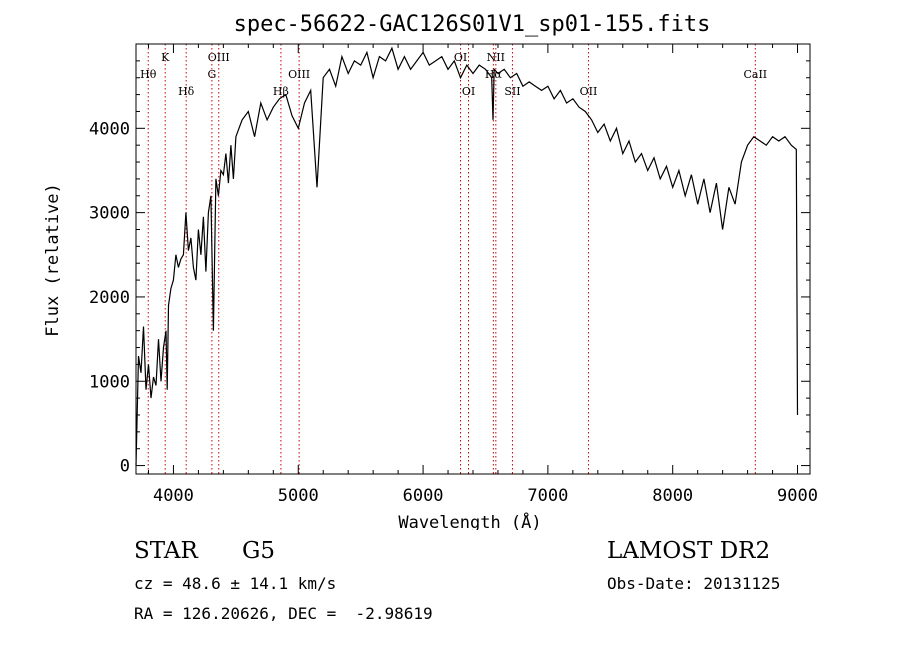  What do you see at coordinates (496, 57) in the screenshot?
I see `spectral-line-label: NII` at bounding box center [496, 57].